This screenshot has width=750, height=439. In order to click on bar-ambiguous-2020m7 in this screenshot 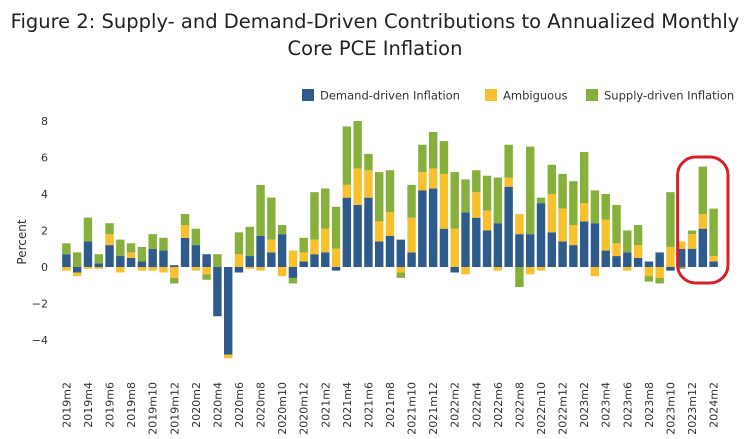, I will do `click(249, 268)`.